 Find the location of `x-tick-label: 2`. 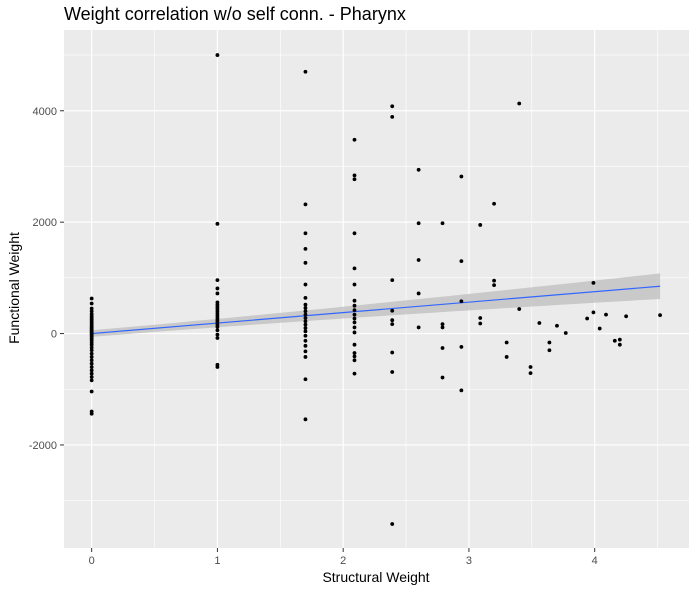

x-tick-label: 2 is located at coordinates (343, 561).